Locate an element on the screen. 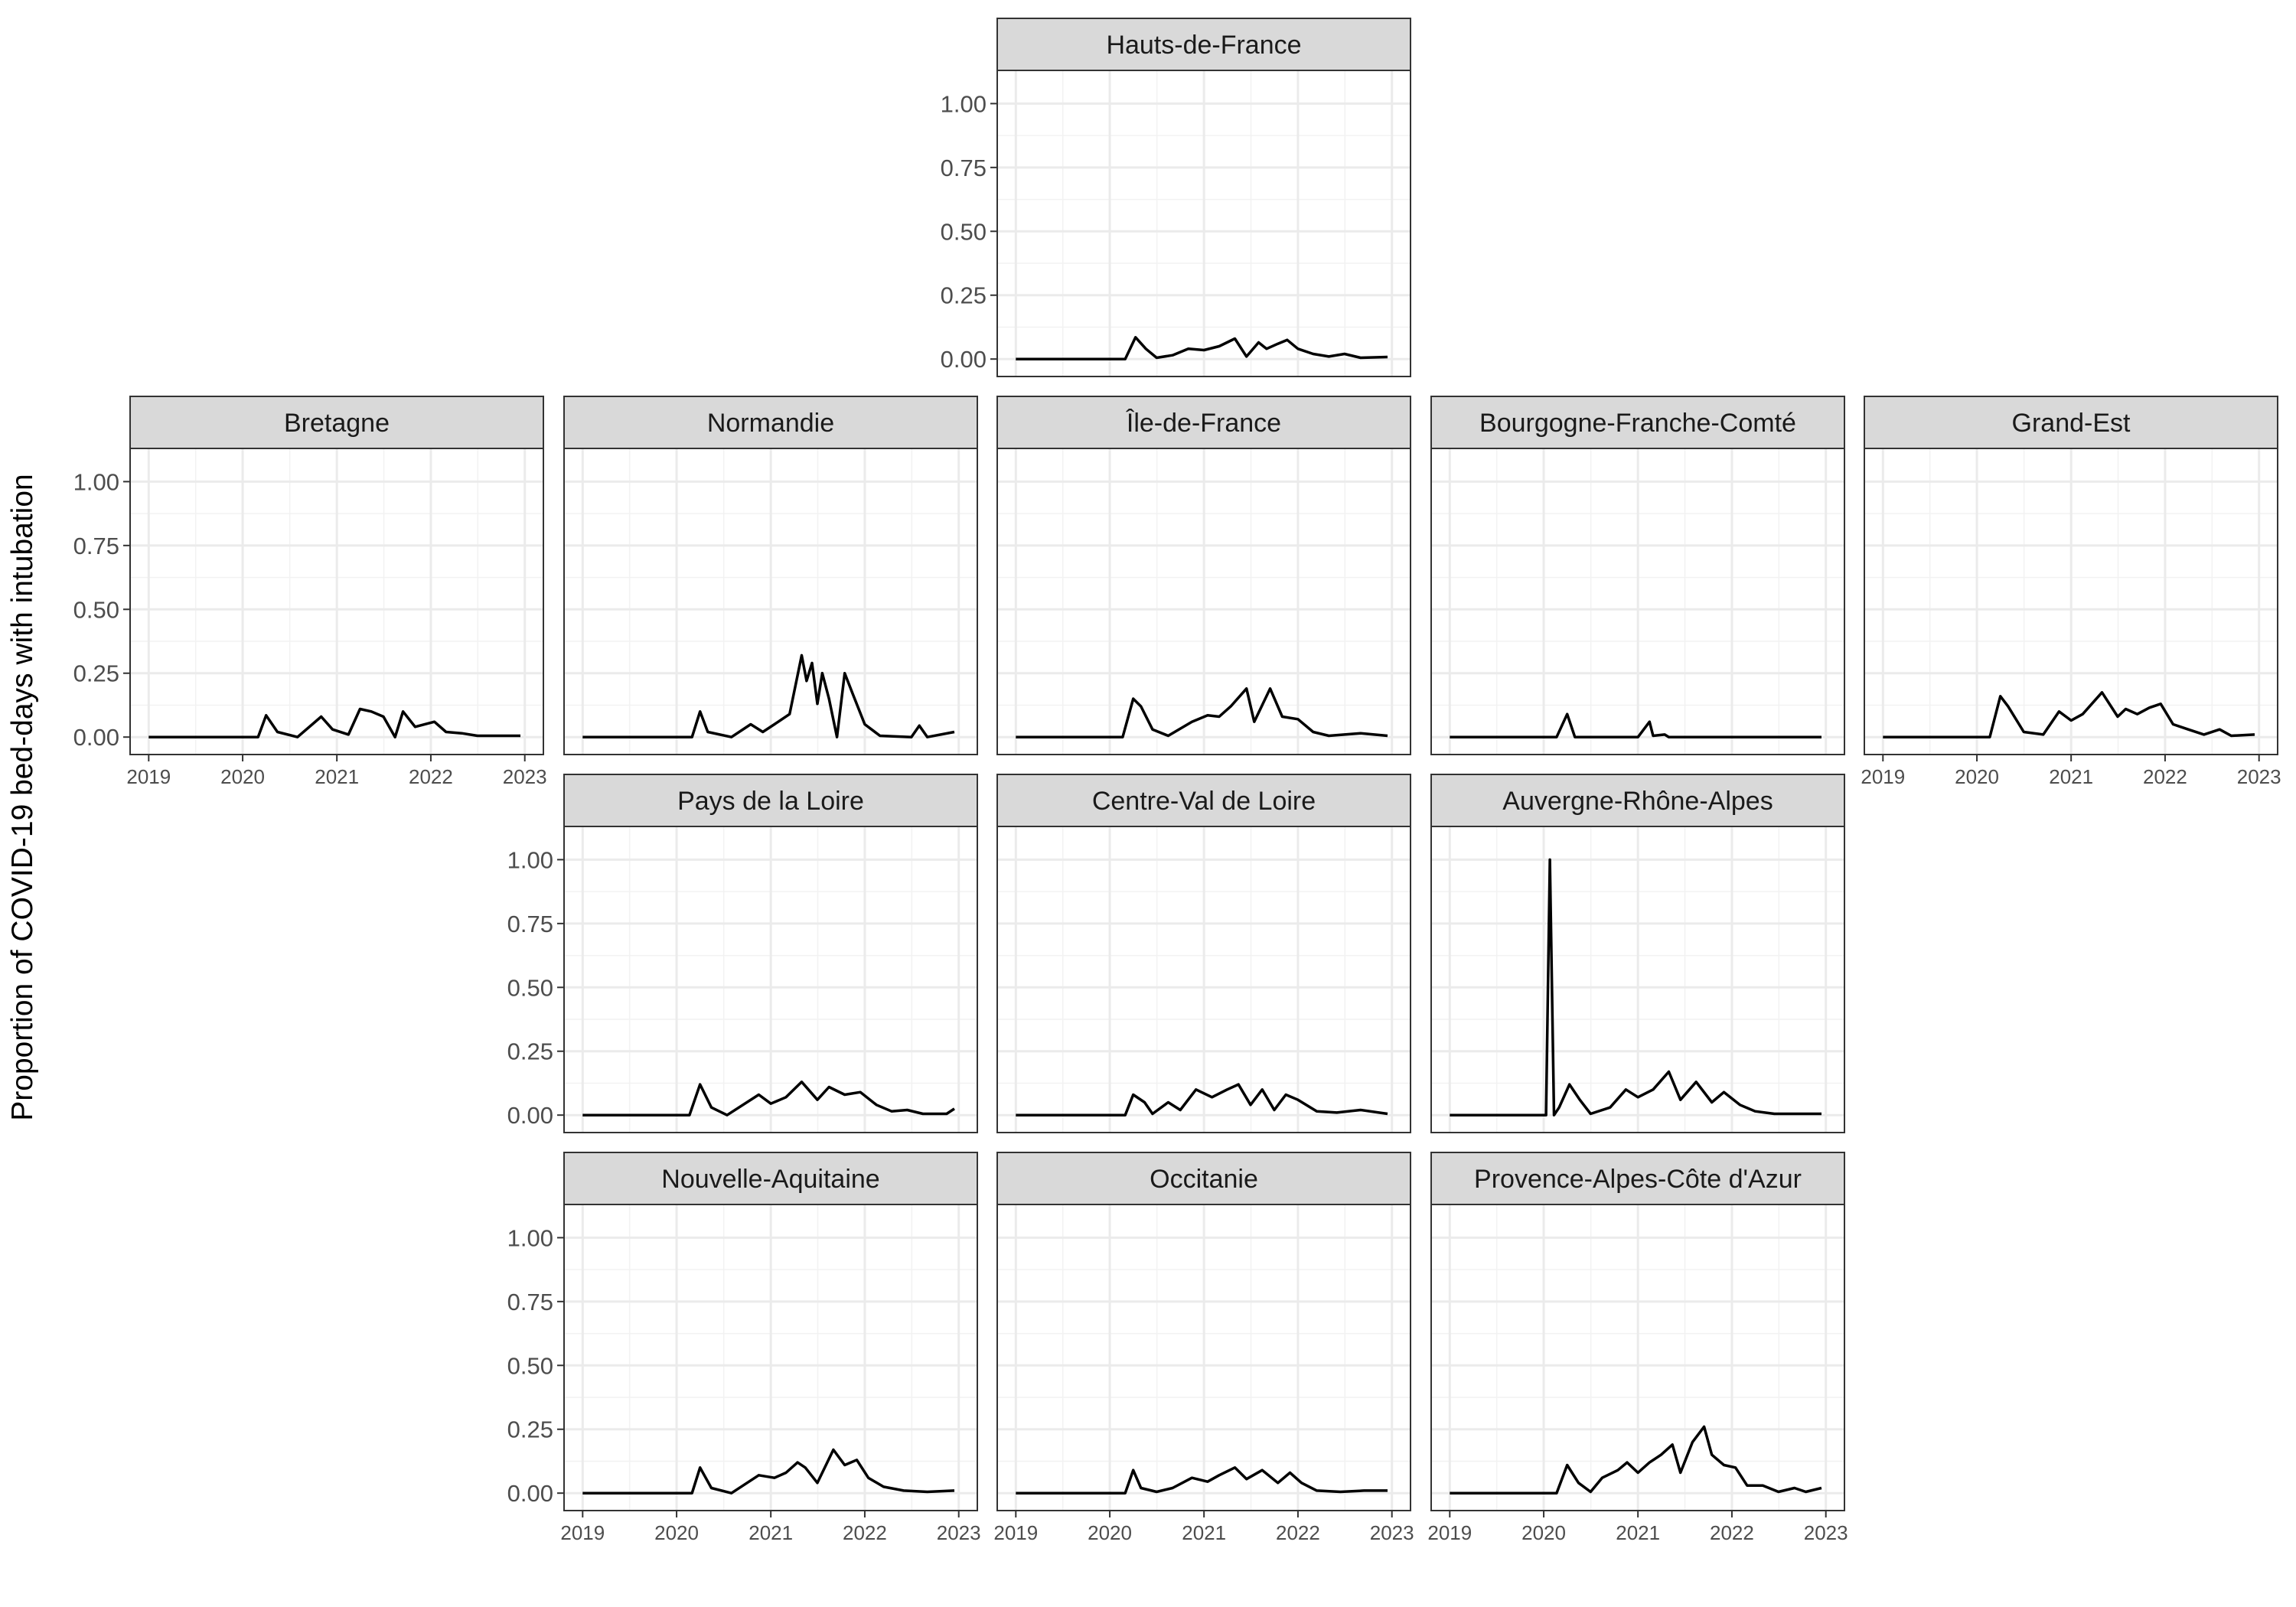  series-line-bretagne is located at coordinates (334, 722).